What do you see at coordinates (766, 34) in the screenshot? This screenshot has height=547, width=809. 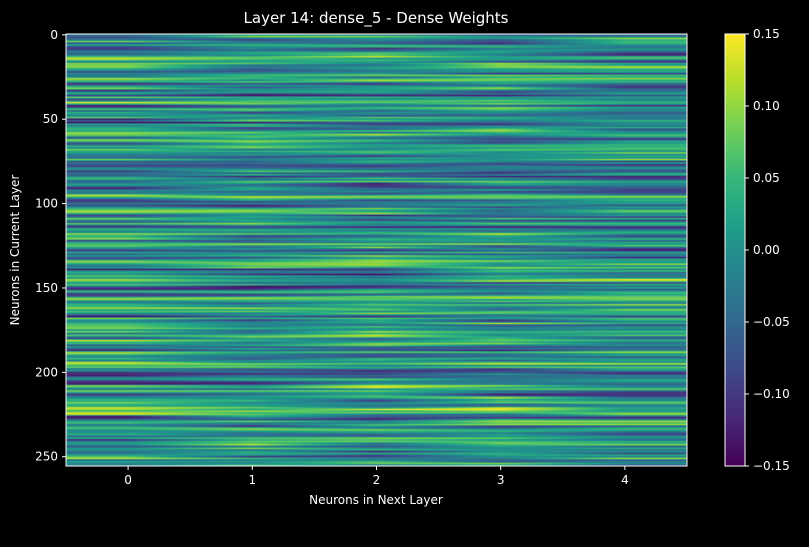 I see `colorbar-tick-label: 0.15` at bounding box center [766, 34].